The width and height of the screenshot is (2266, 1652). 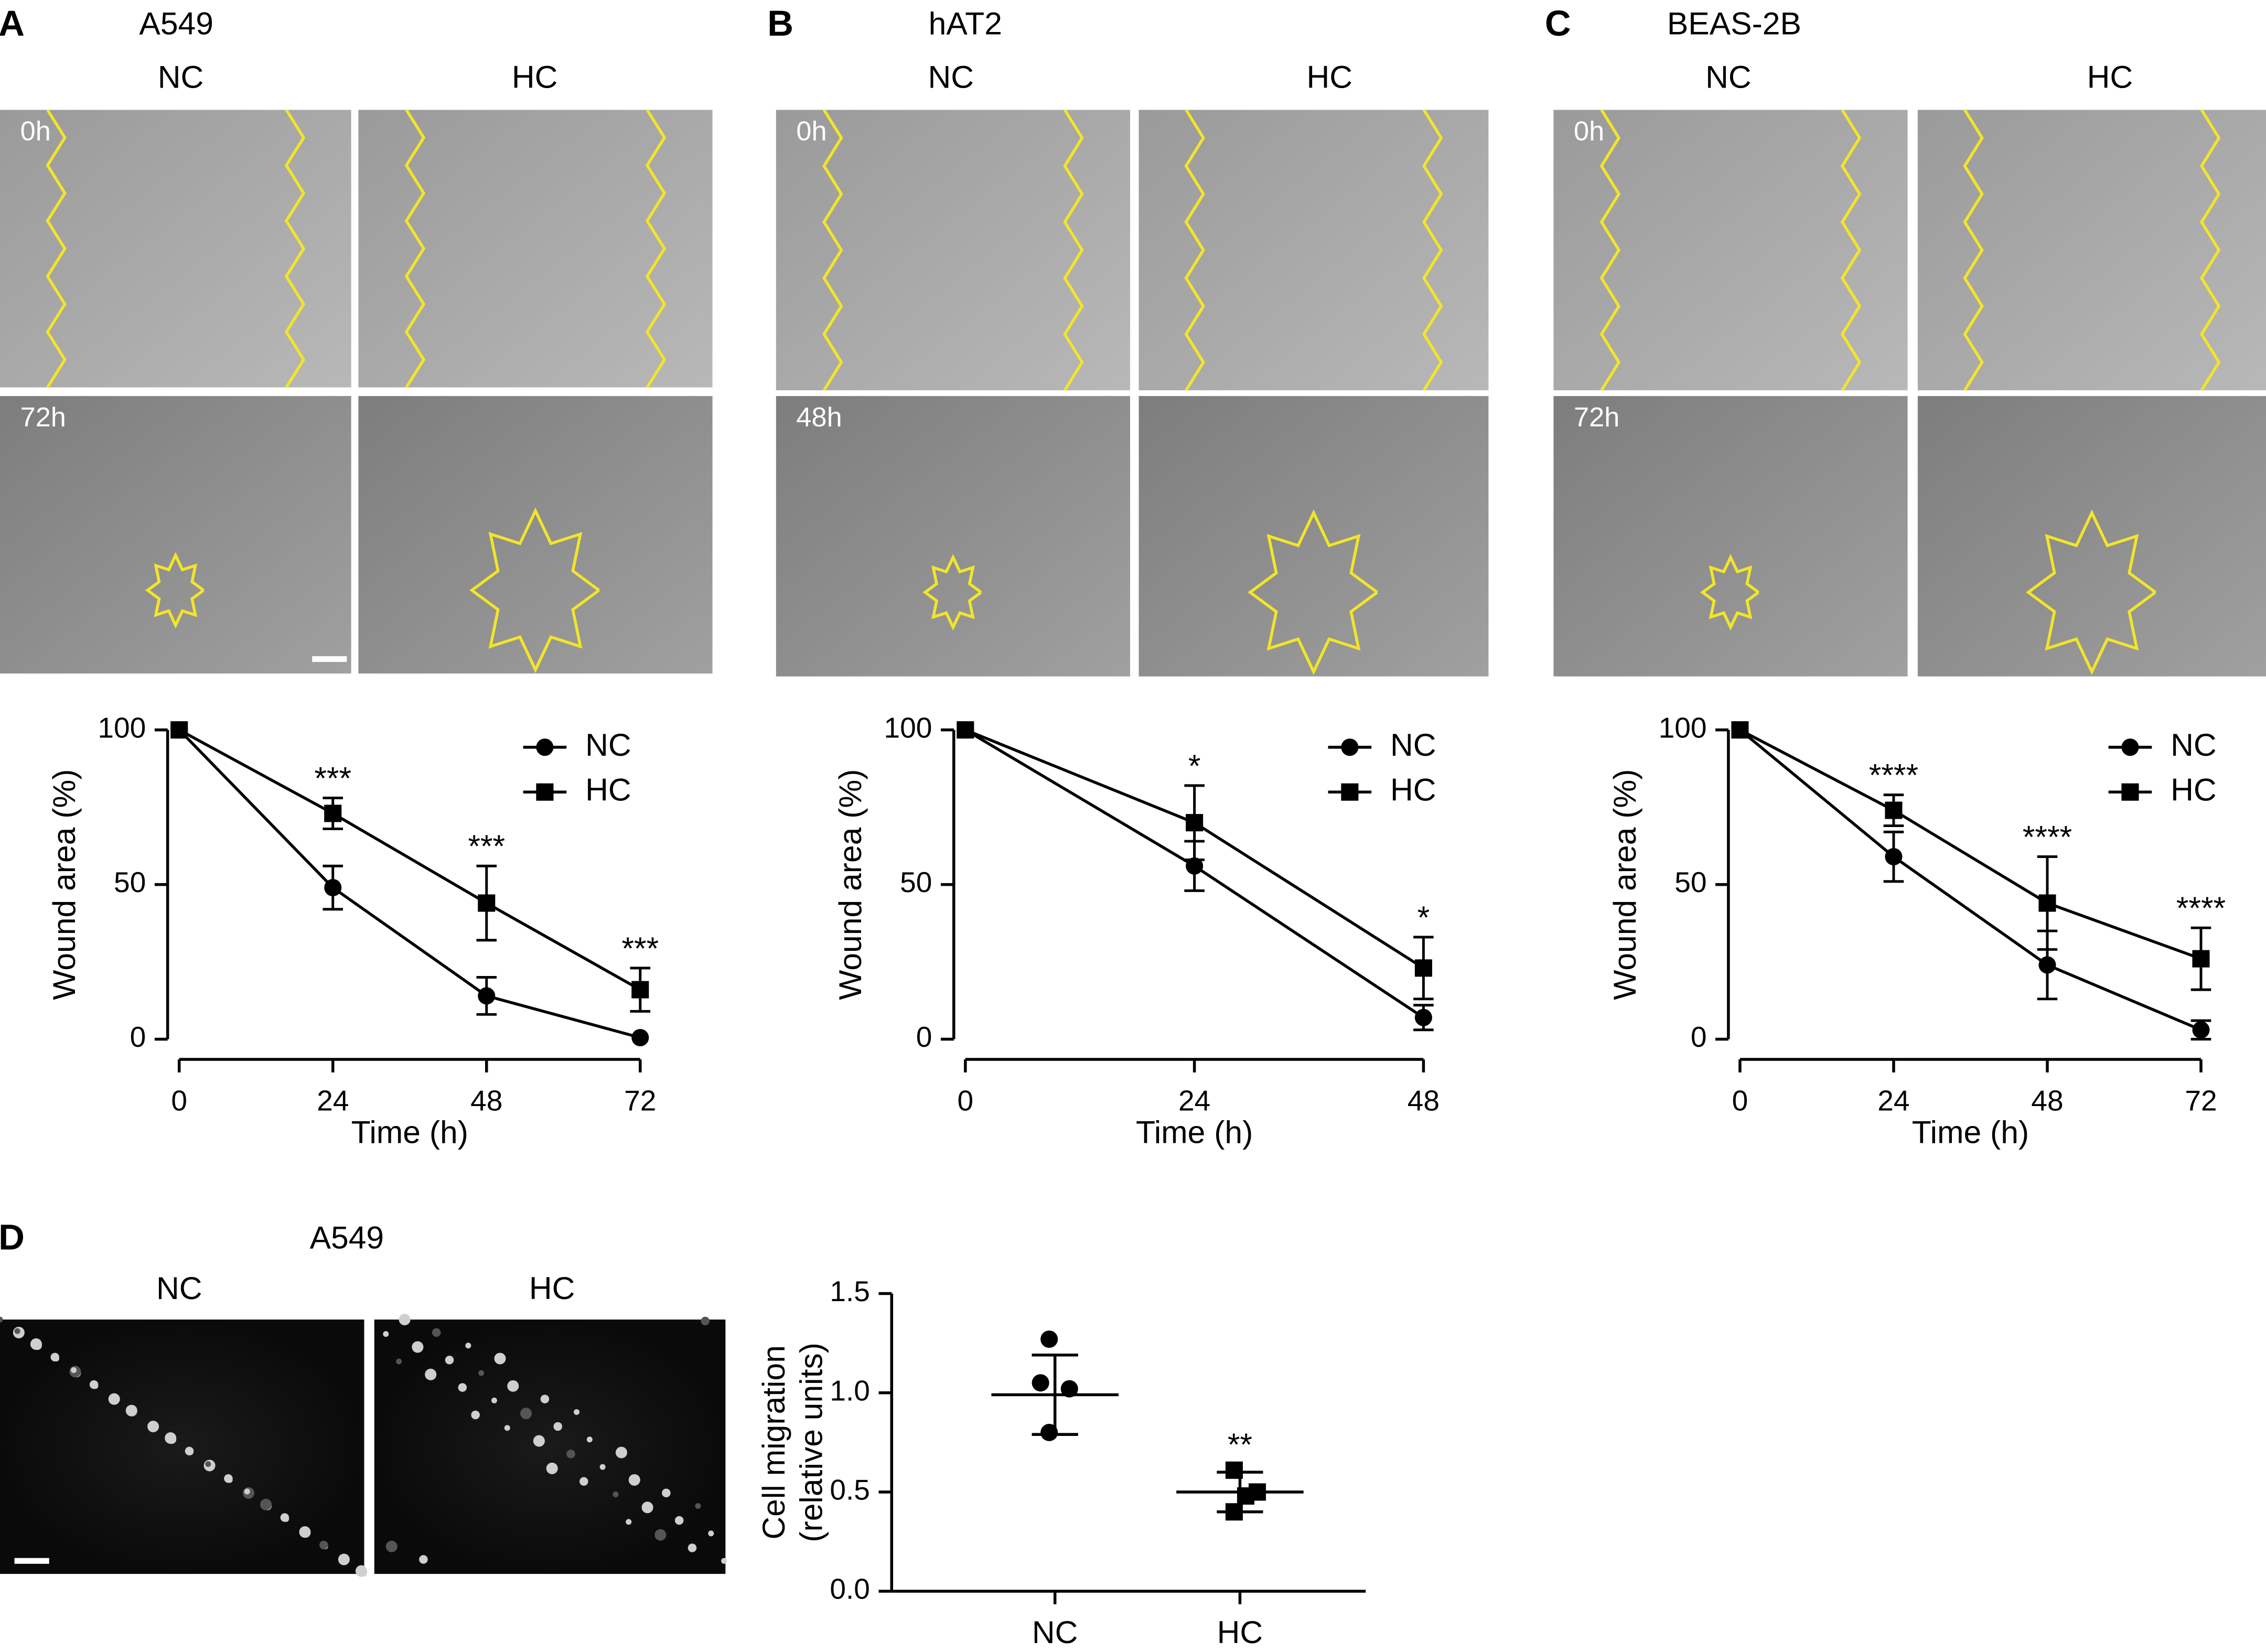 I want to click on x-tick-label: 0, so click(x=179, y=1101).